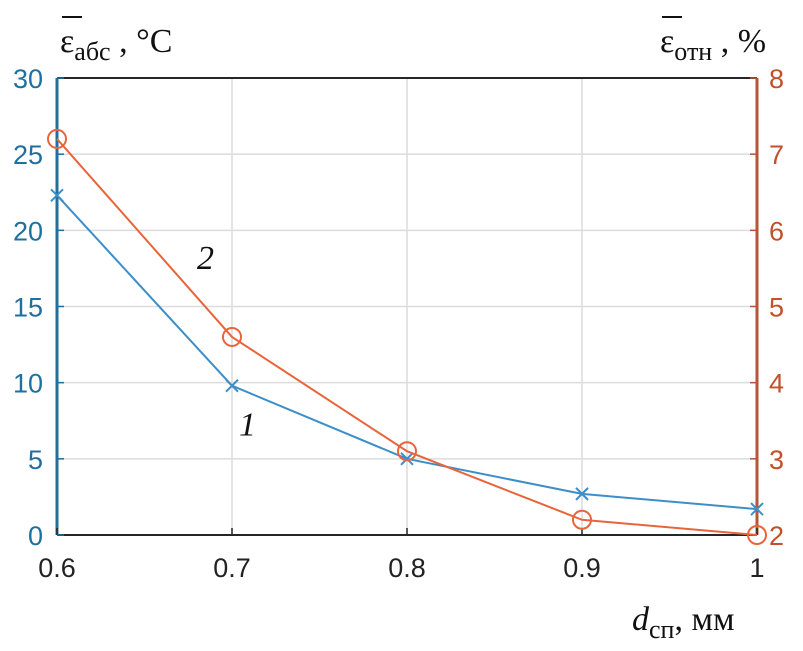  What do you see at coordinates (28, 231) in the screenshot?
I see `y-left-tick-label: 20` at bounding box center [28, 231].